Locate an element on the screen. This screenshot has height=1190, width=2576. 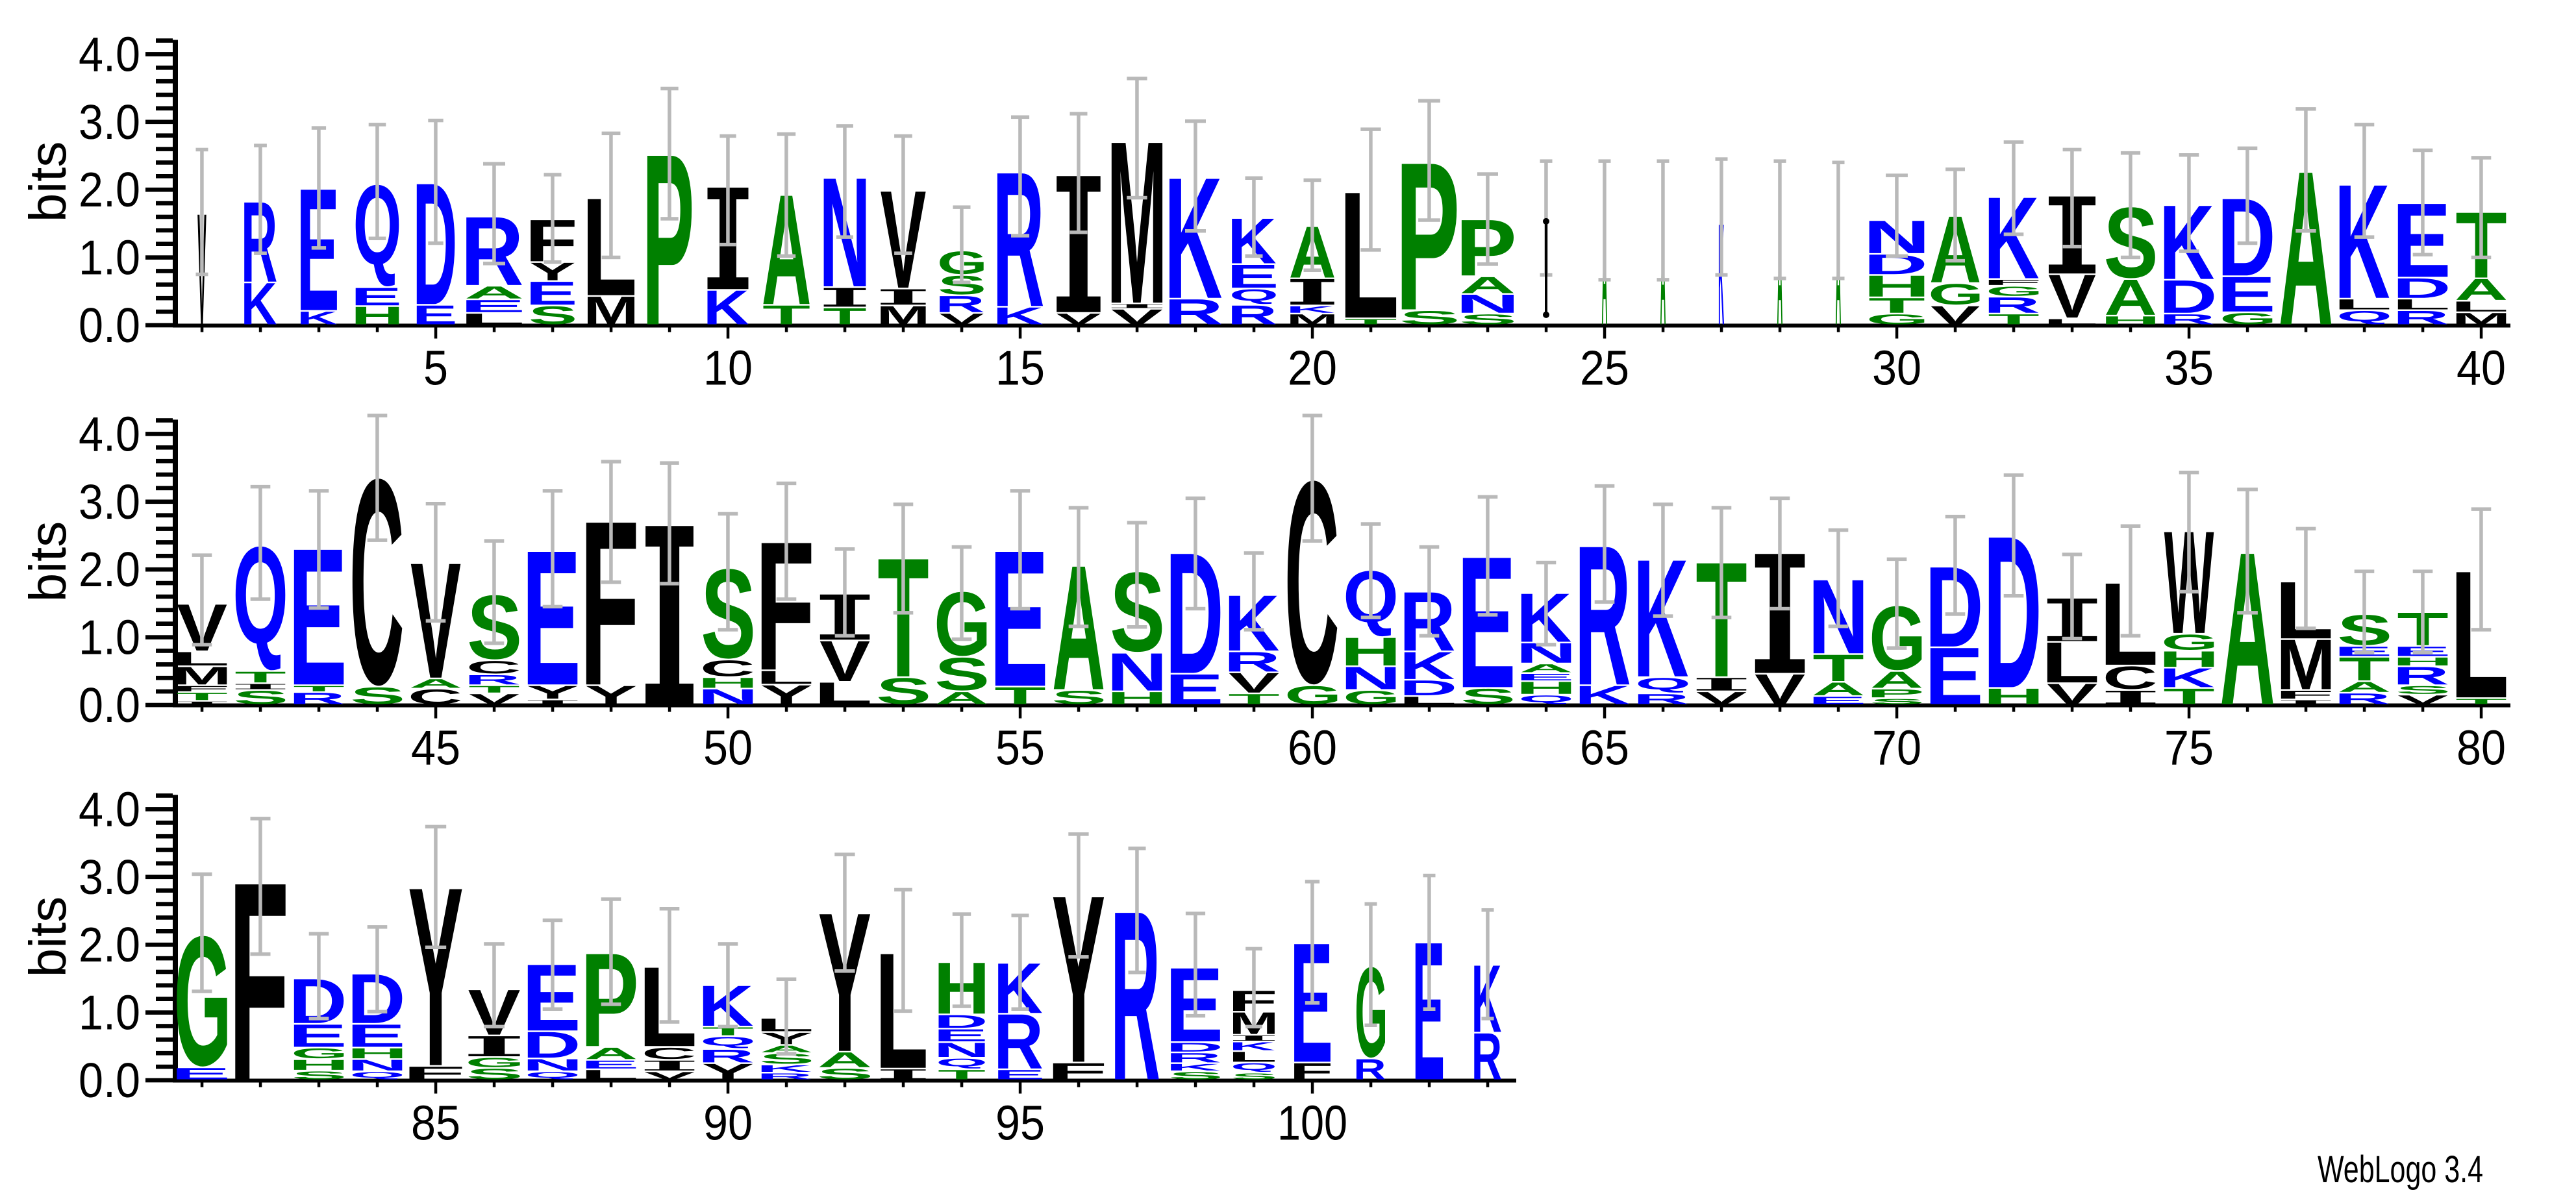
svg-text: 20 is located at coordinates (1312, 368).